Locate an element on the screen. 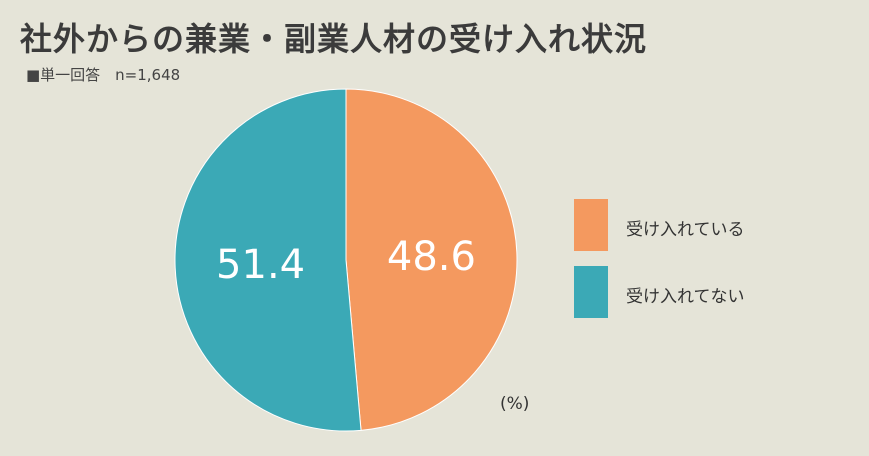  legend-label-not-accepting: 受け入れてない is located at coordinates (685, 297).